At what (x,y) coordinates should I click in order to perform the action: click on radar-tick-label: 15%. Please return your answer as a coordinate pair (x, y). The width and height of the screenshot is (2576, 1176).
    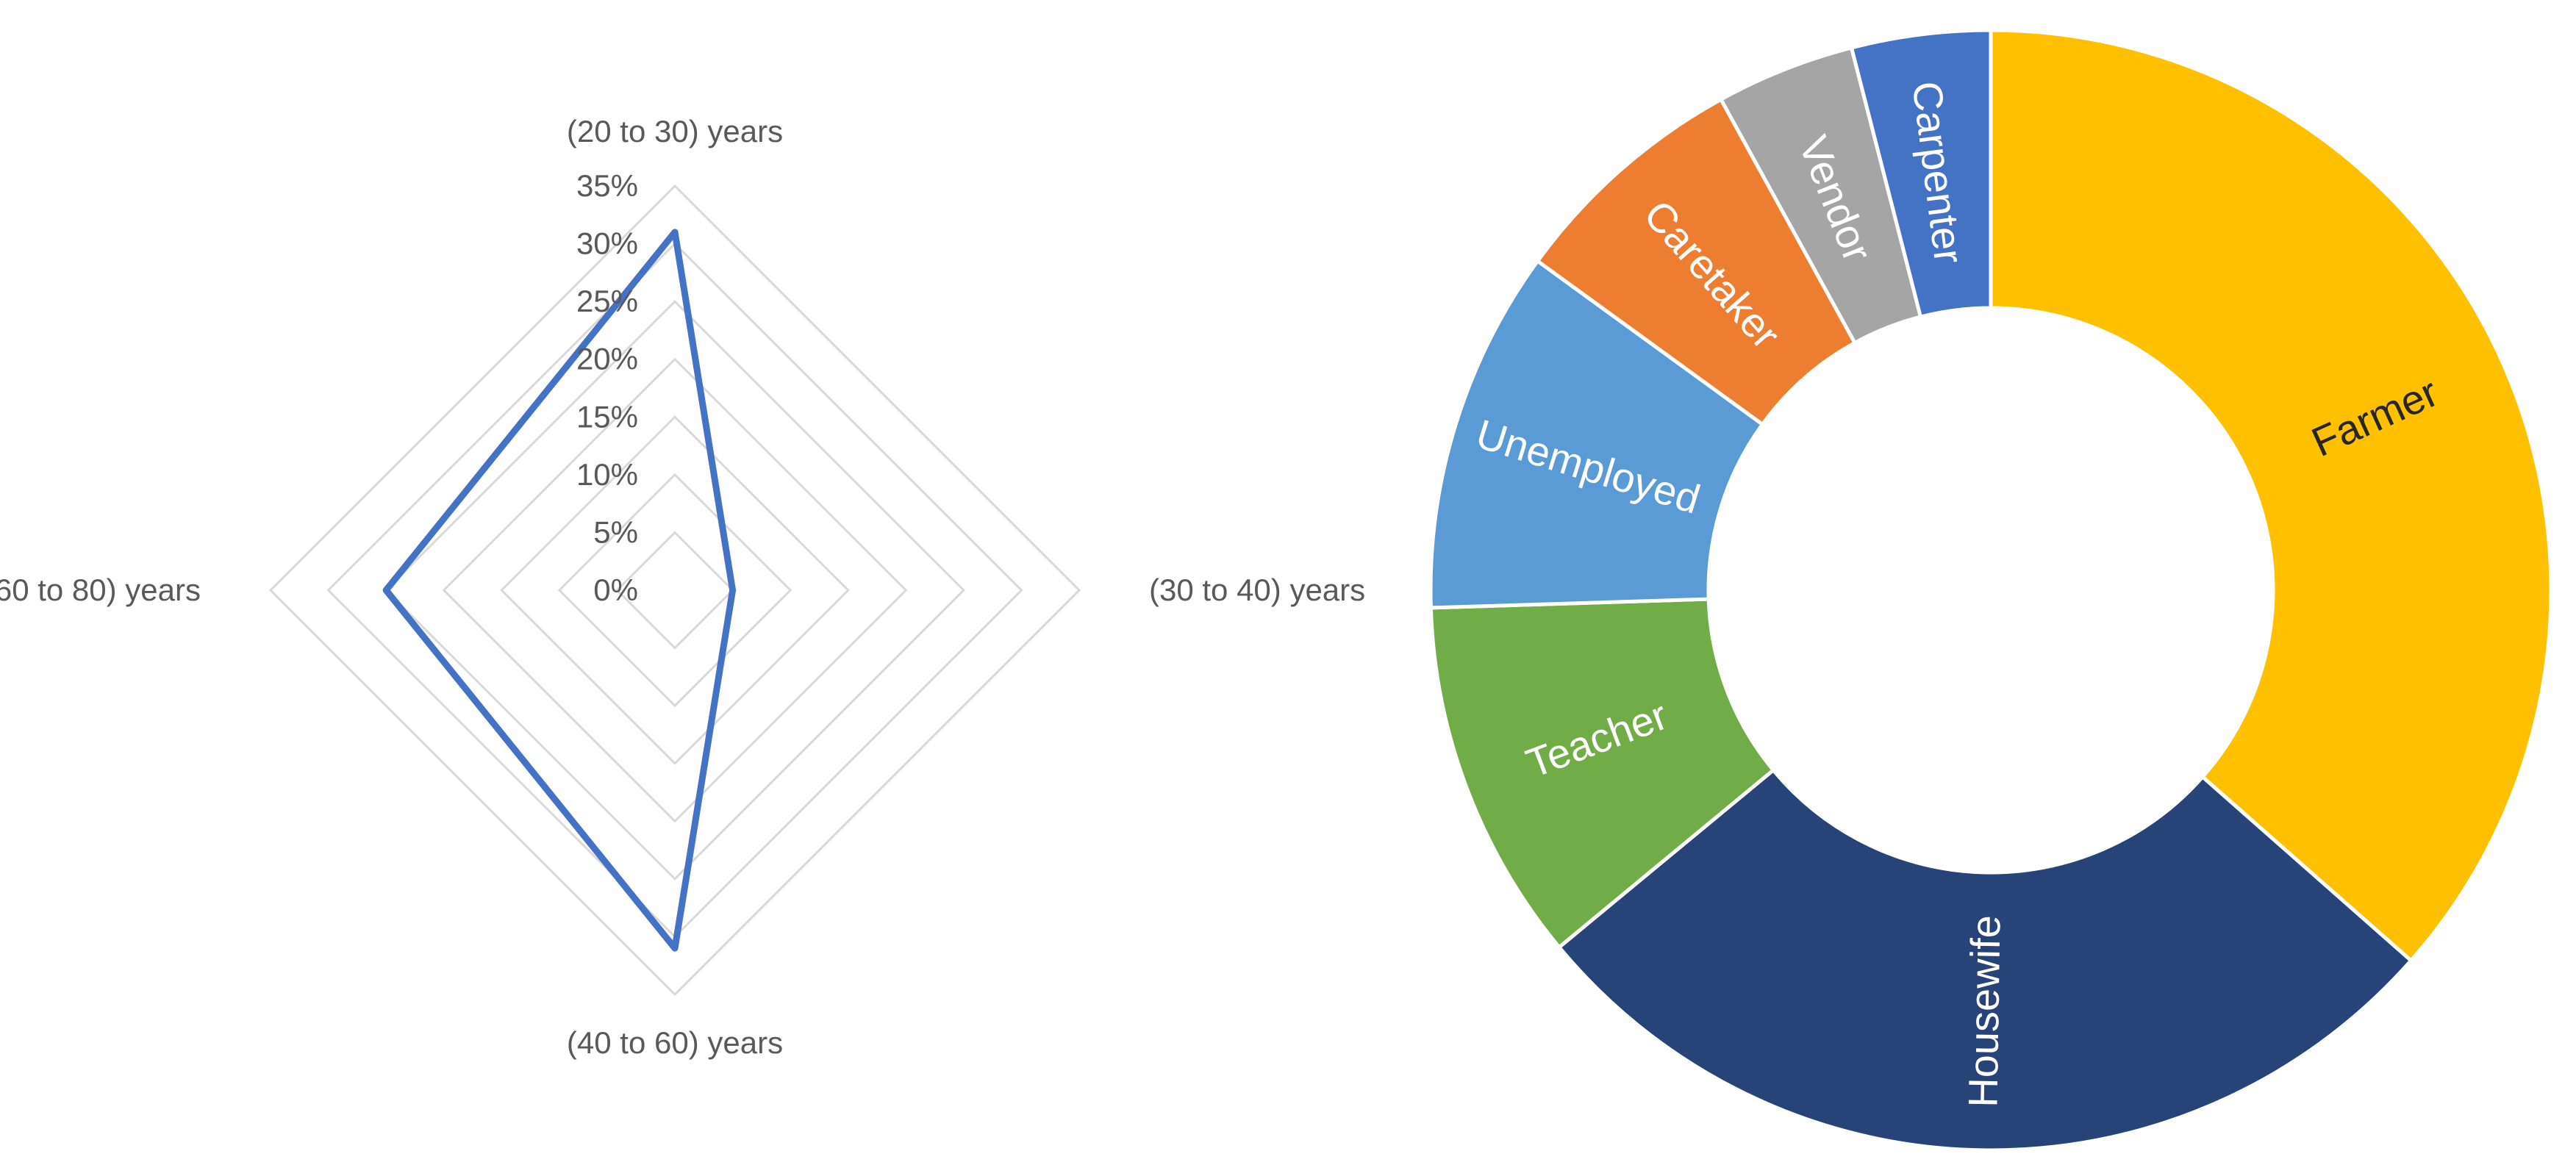
    Looking at the image, I should click on (607, 416).